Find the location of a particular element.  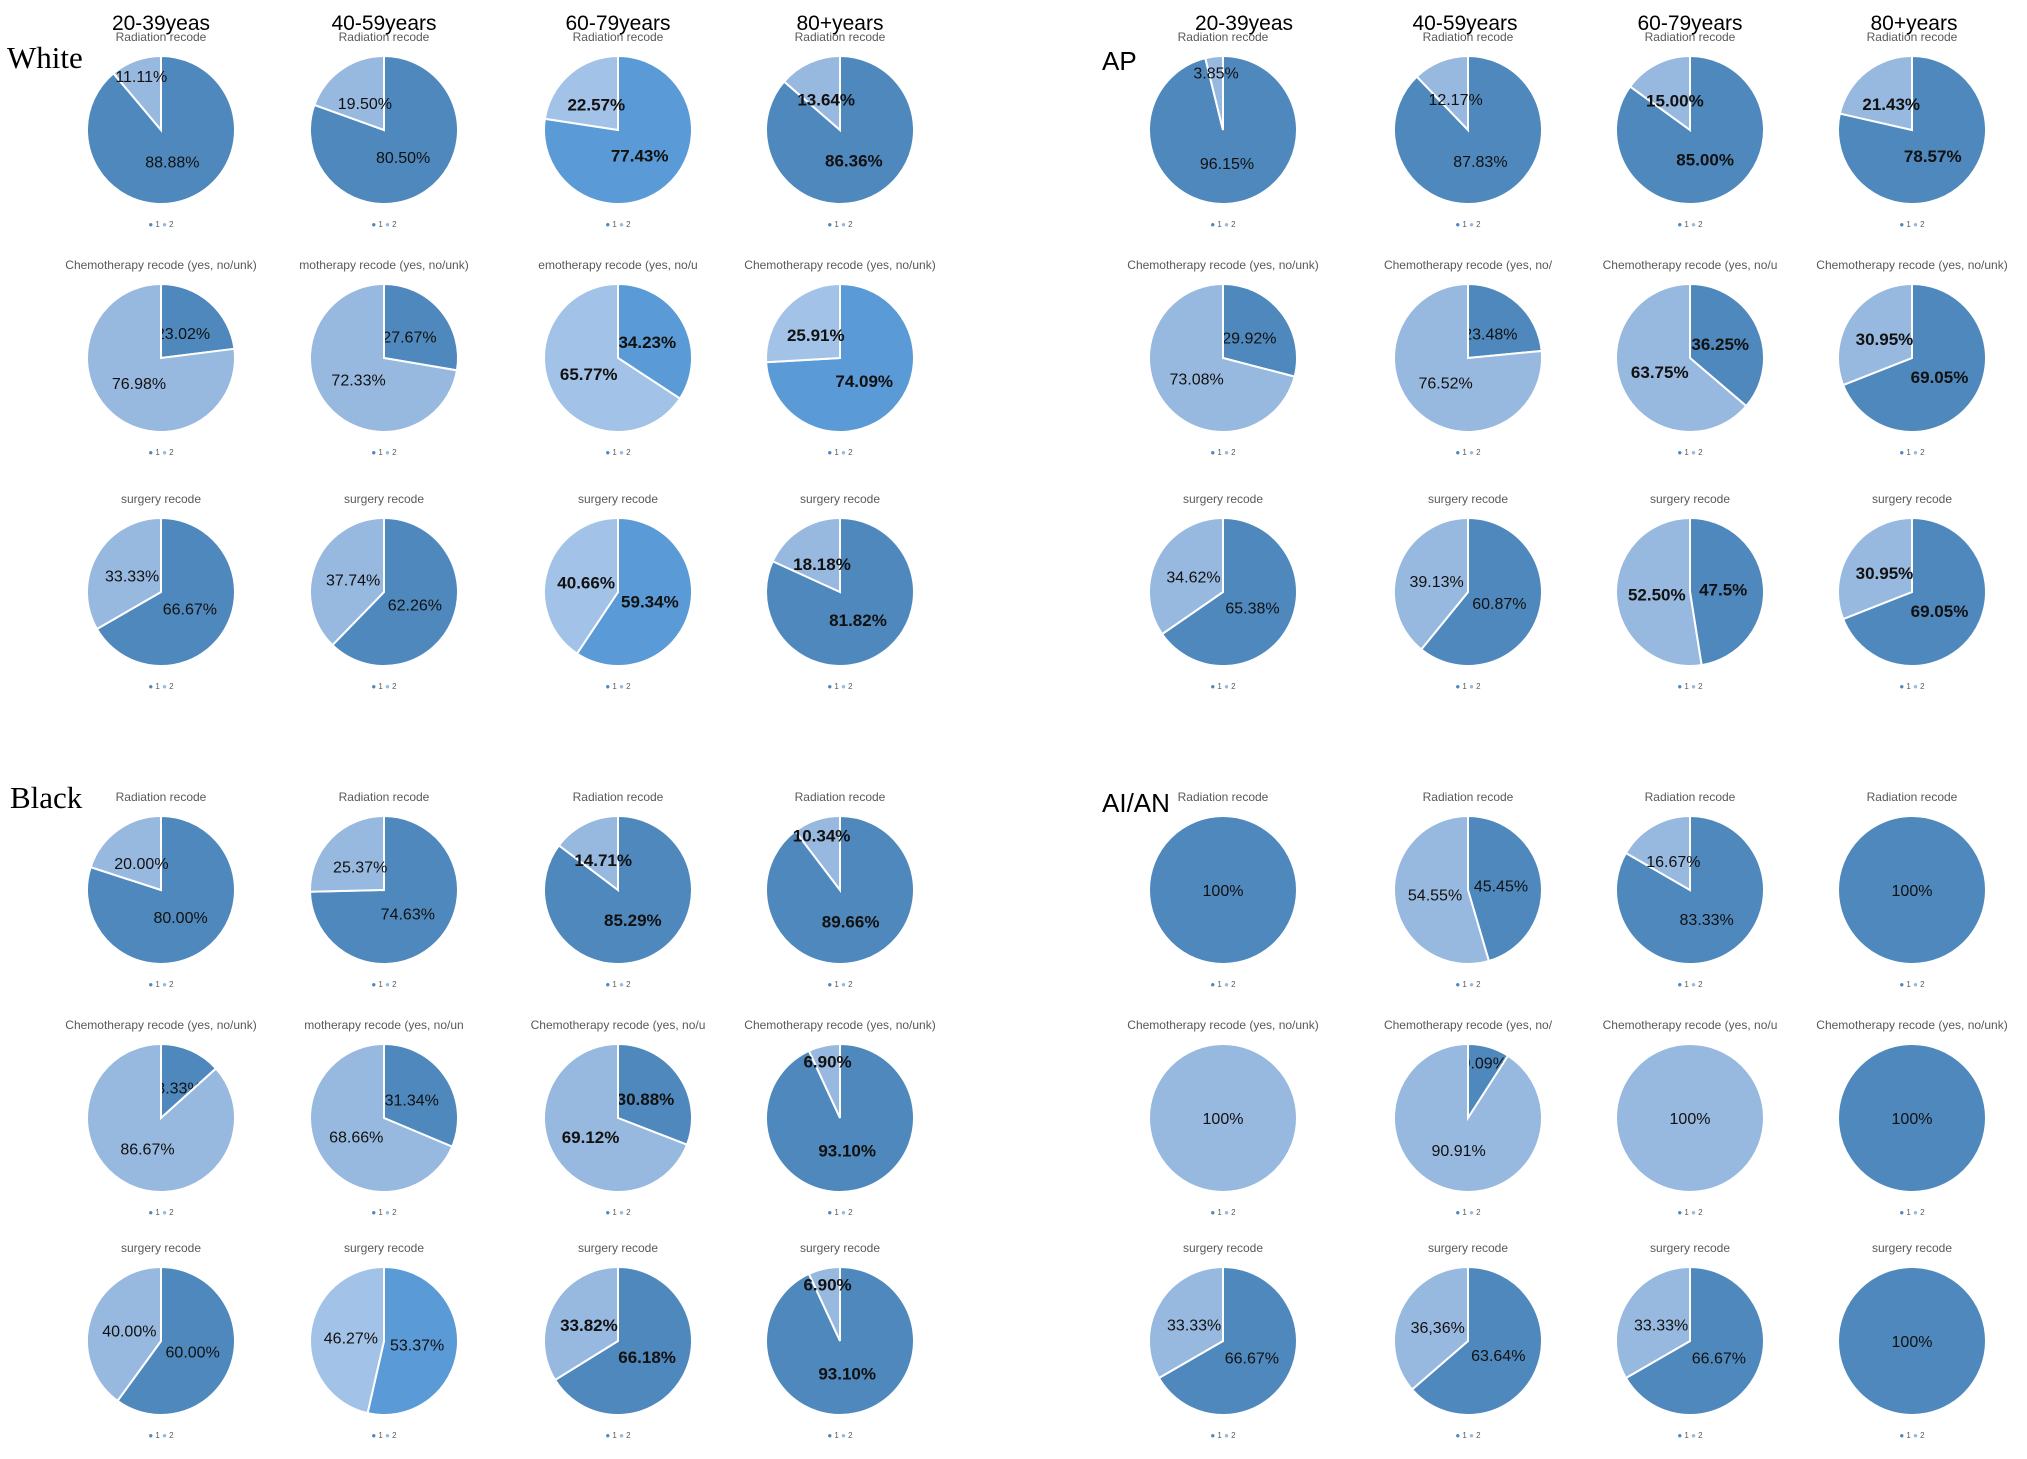

group-label-black: Black is located at coordinates (46, 797).